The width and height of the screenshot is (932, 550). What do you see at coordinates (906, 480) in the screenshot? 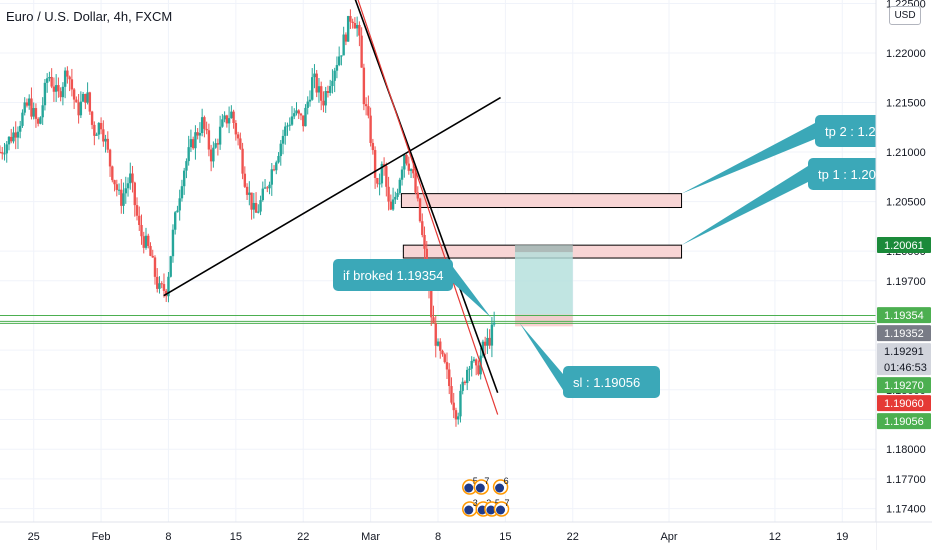
I see `y-tick-label: 1.17700` at bounding box center [906, 480].